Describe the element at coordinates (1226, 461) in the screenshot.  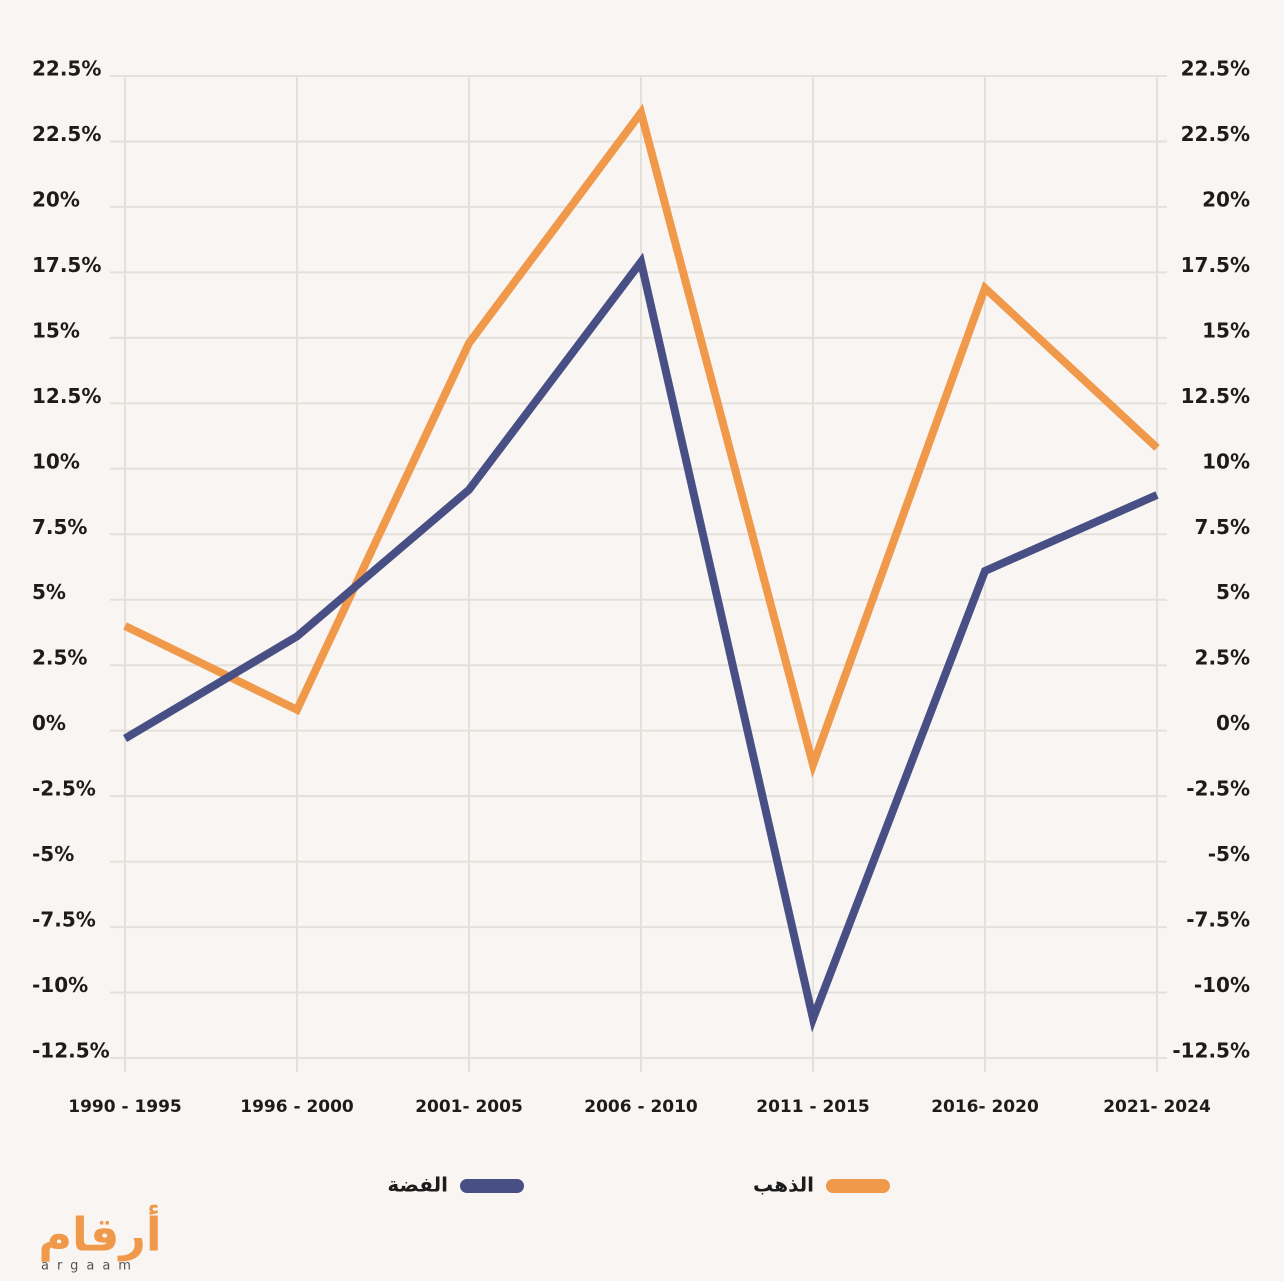
I see `y2-tick-label: 10%` at that location.